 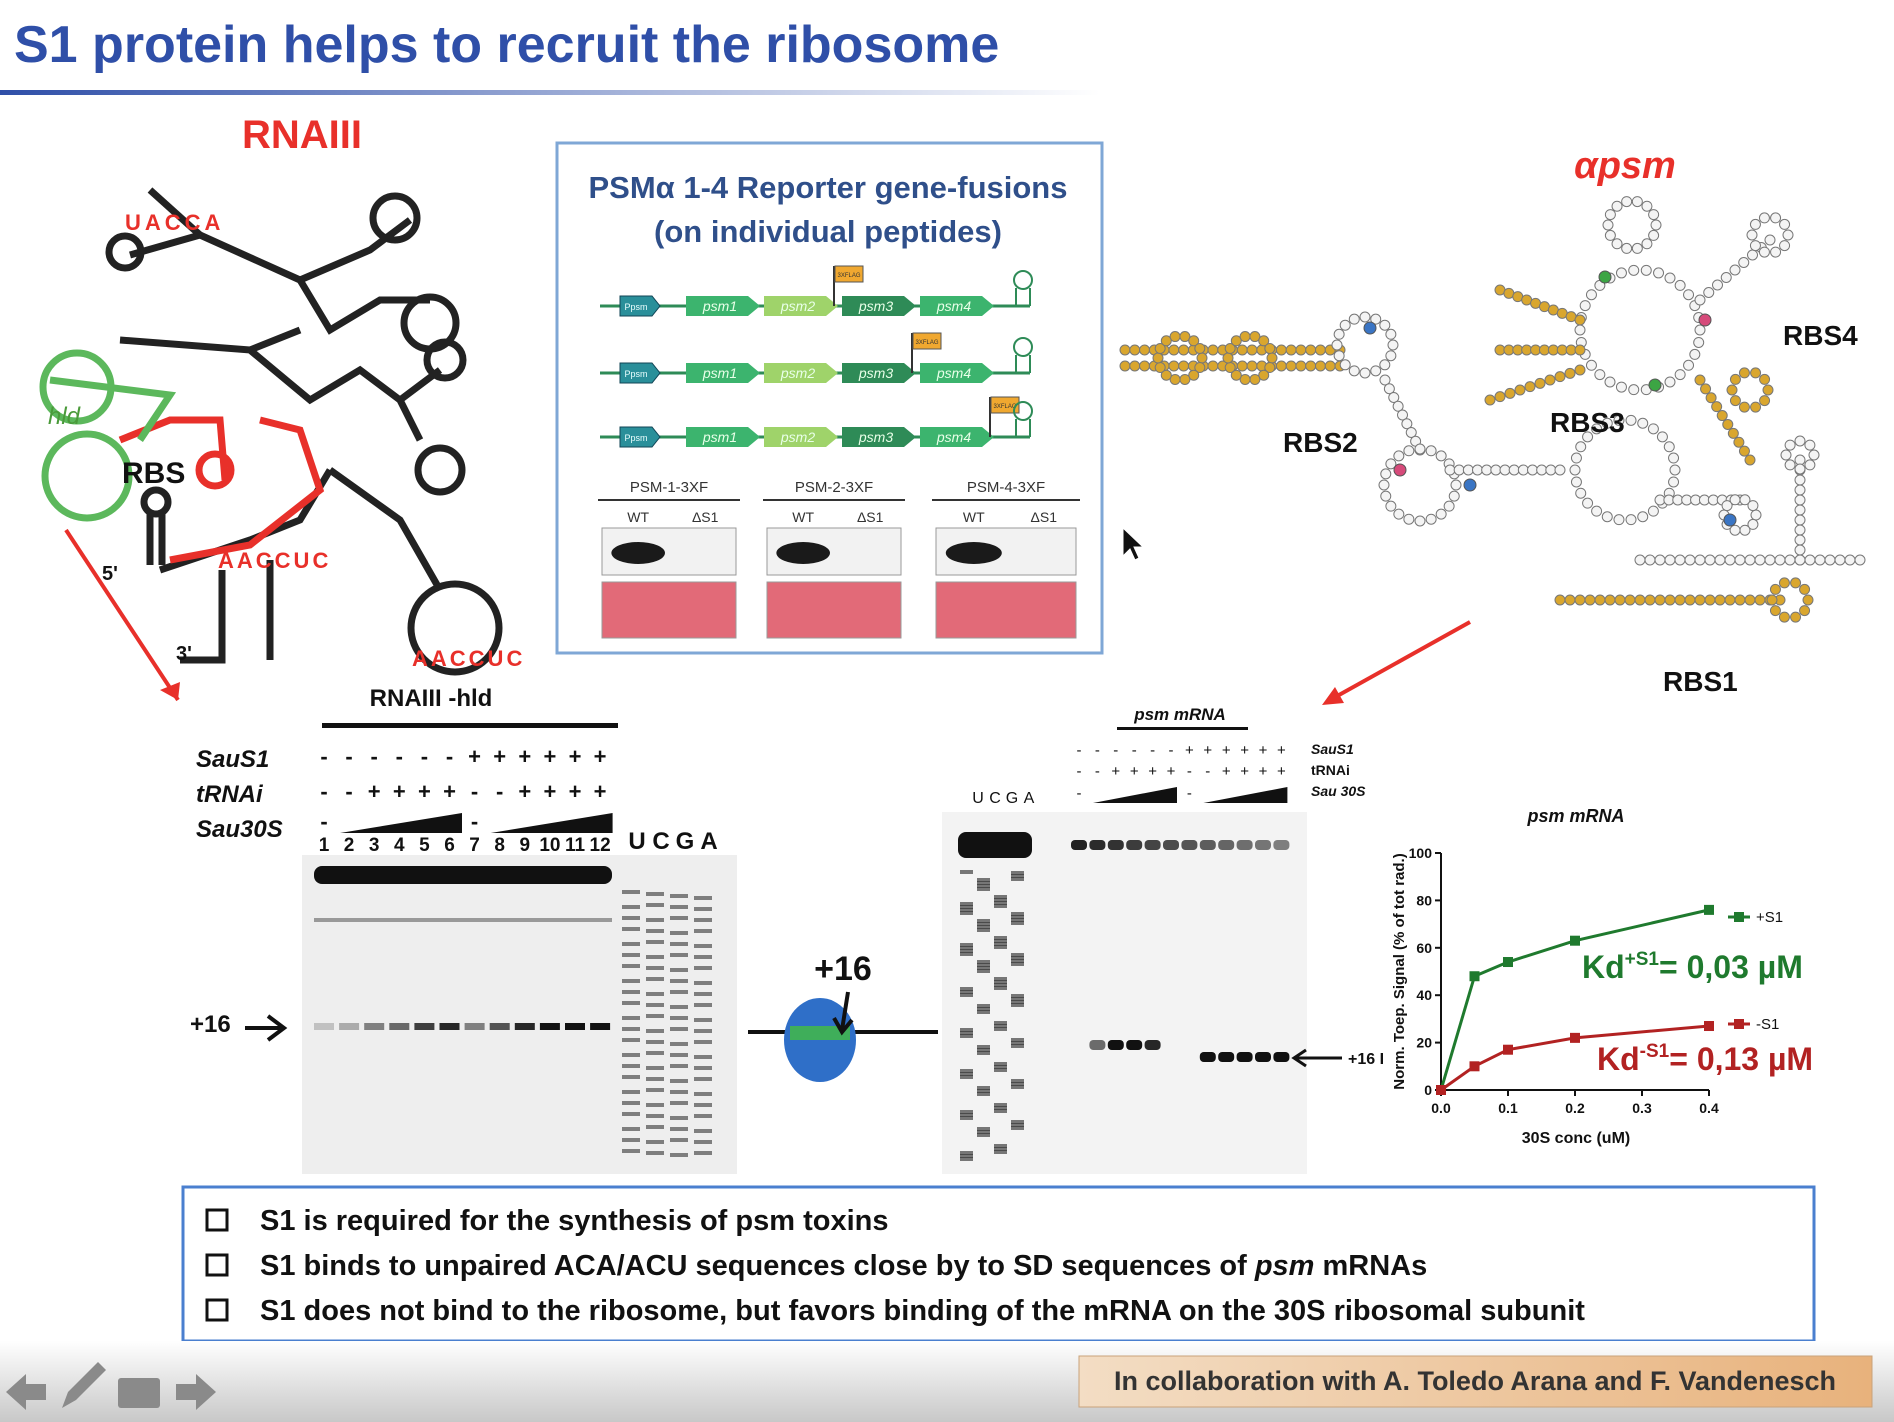 I want to click on reporter-title: PSMα 1-4 Reporter gene-fusions, so click(x=828, y=187).